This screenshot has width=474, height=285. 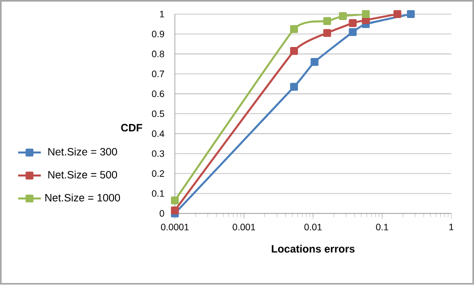 I want to click on y-axis-title: CDF, so click(x=131, y=128).